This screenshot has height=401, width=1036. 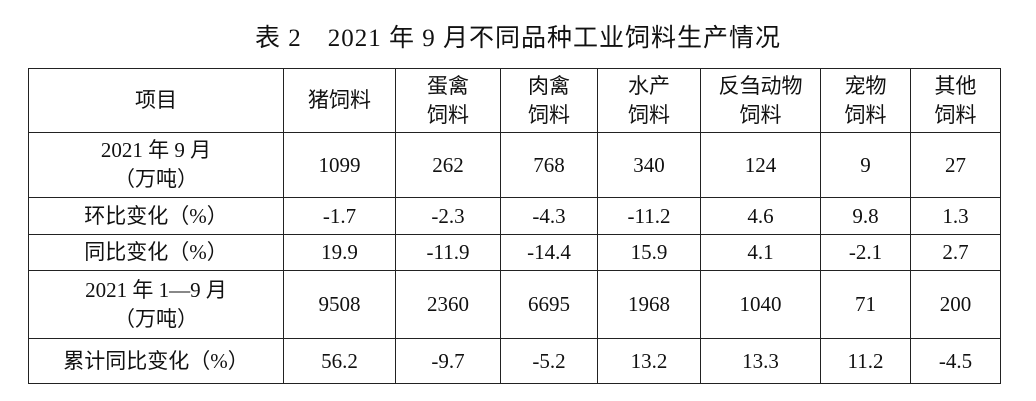 What do you see at coordinates (955, 100) in the screenshot?
I see `header-cell: 其他 饲料` at bounding box center [955, 100].